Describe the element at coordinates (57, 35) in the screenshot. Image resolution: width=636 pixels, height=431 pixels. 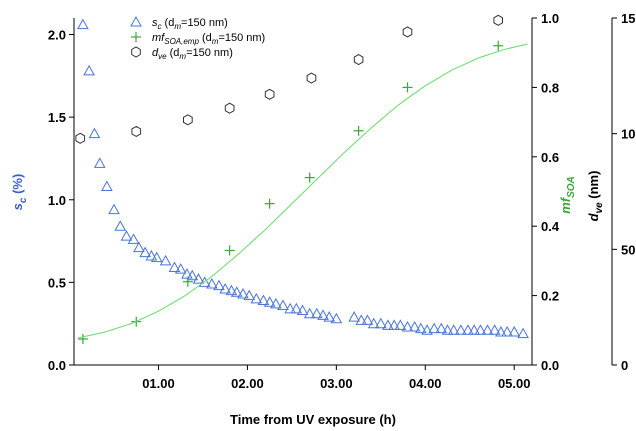
I see `left-tick-label: 2.0` at that location.